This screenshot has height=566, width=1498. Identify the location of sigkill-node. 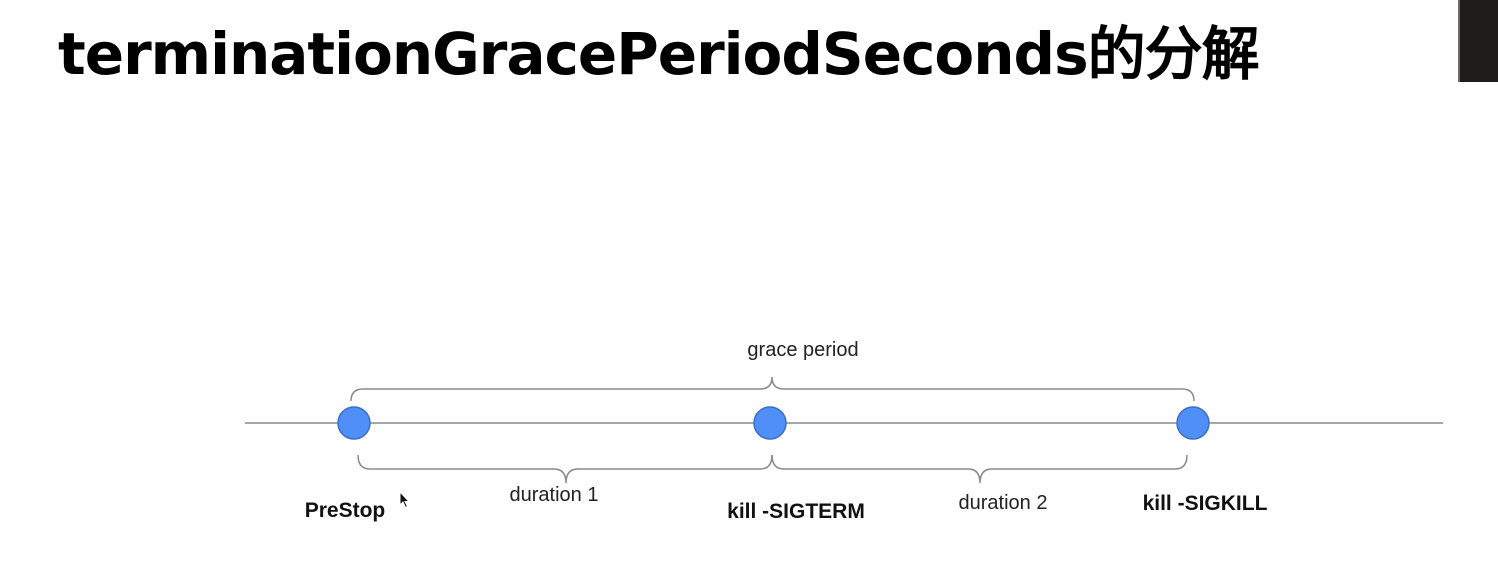
(1193, 423).